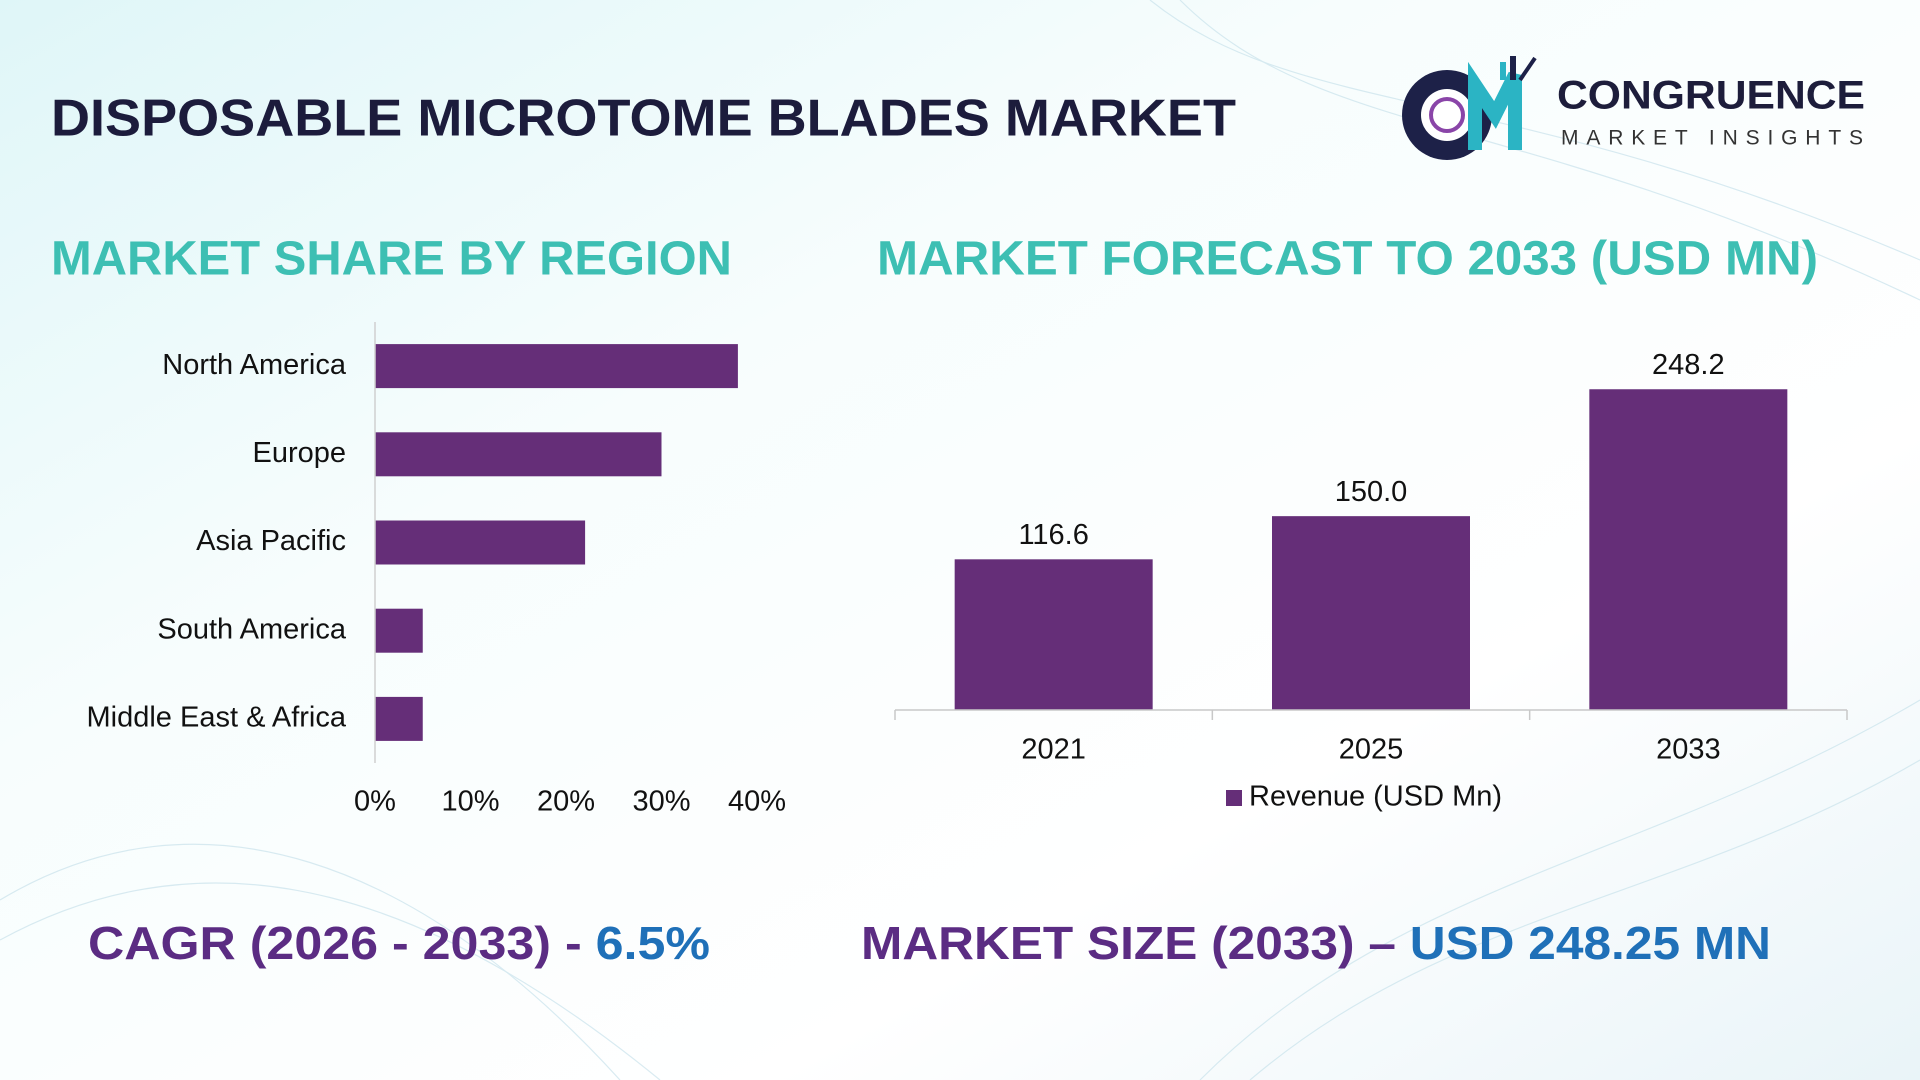  What do you see at coordinates (254, 365) in the screenshot?
I see `category-label: North America` at bounding box center [254, 365].